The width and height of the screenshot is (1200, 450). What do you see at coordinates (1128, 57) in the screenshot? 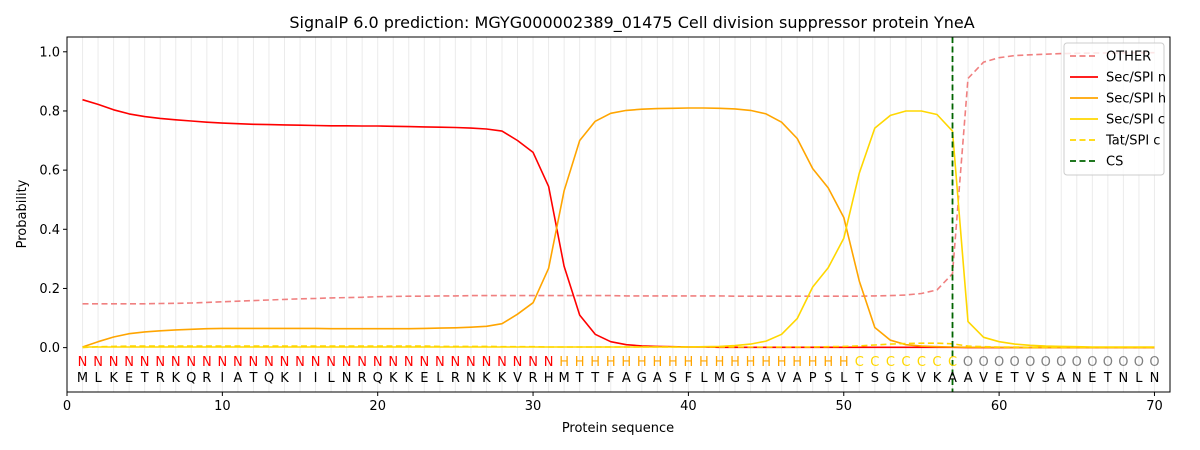
I see `legend-label: OTHER` at bounding box center [1128, 57].